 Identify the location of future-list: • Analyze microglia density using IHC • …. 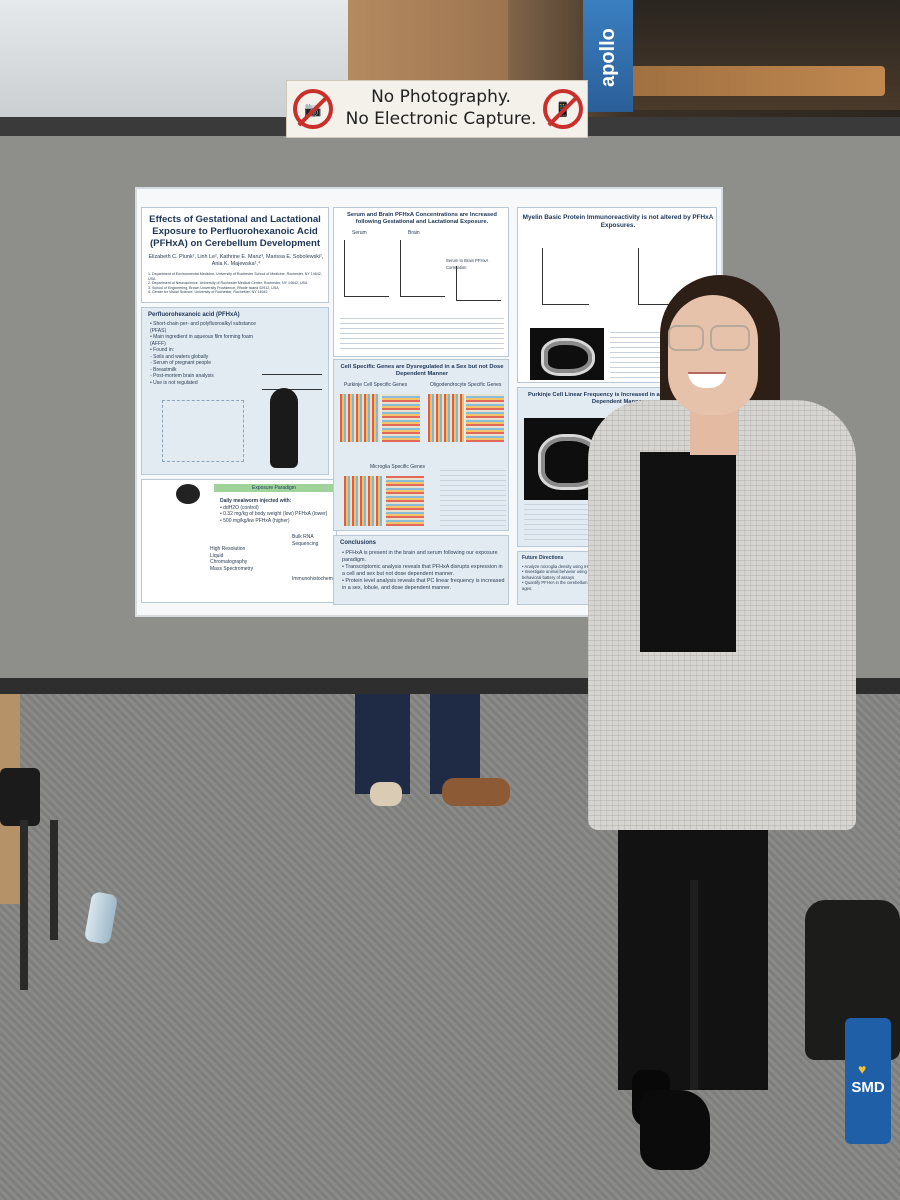
(565, 577).